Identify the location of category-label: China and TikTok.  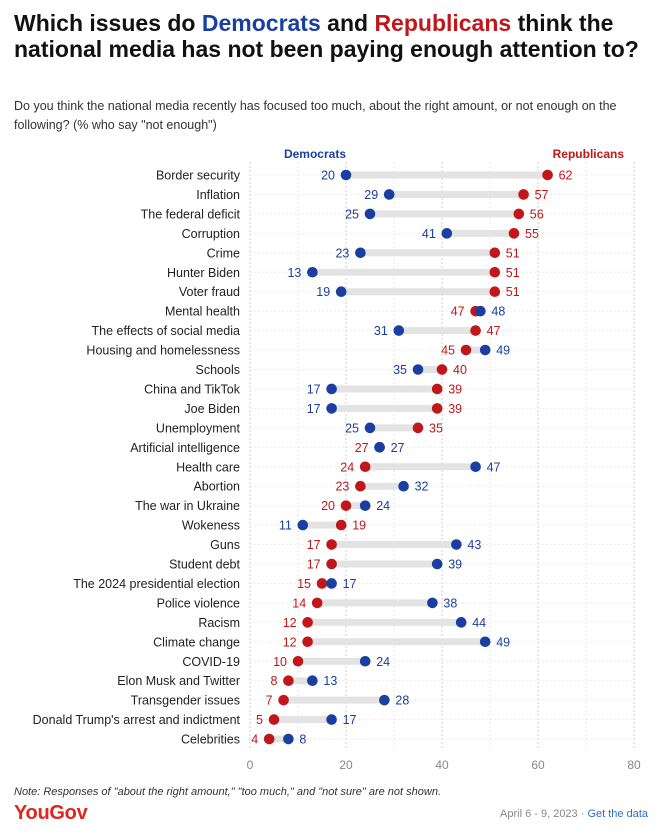
(192, 389).